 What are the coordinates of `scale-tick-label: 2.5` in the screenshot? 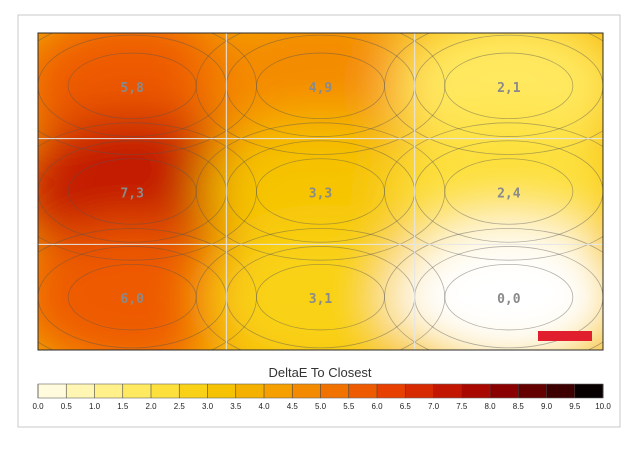 It's located at (180, 406).